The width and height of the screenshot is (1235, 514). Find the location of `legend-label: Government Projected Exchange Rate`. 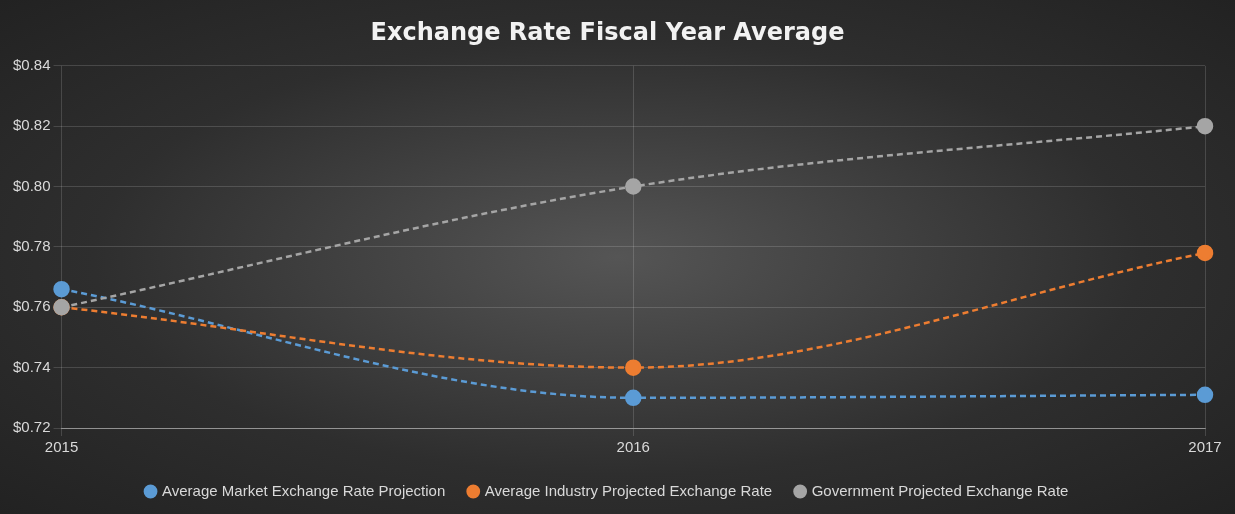

legend-label: Government Projected Exchange Rate is located at coordinates (940, 490).